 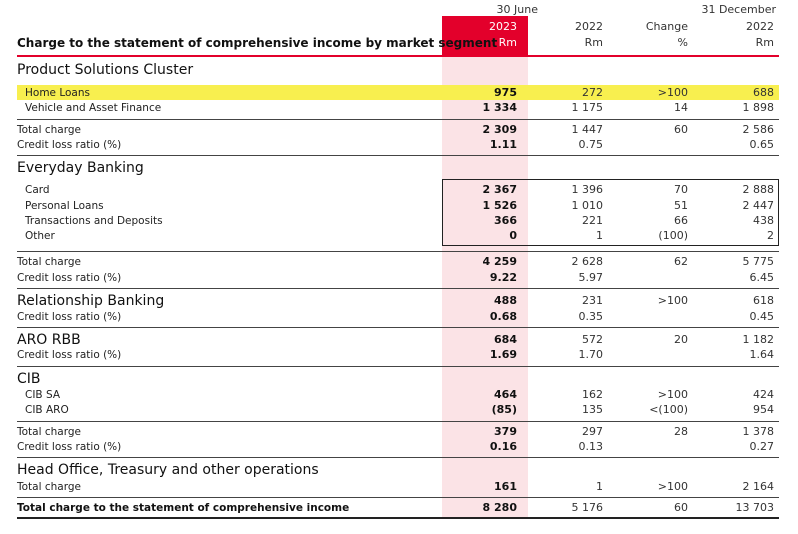 What do you see at coordinates (49, 340) in the screenshot?
I see `section-heading: ARO RBB` at bounding box center [49, 340].